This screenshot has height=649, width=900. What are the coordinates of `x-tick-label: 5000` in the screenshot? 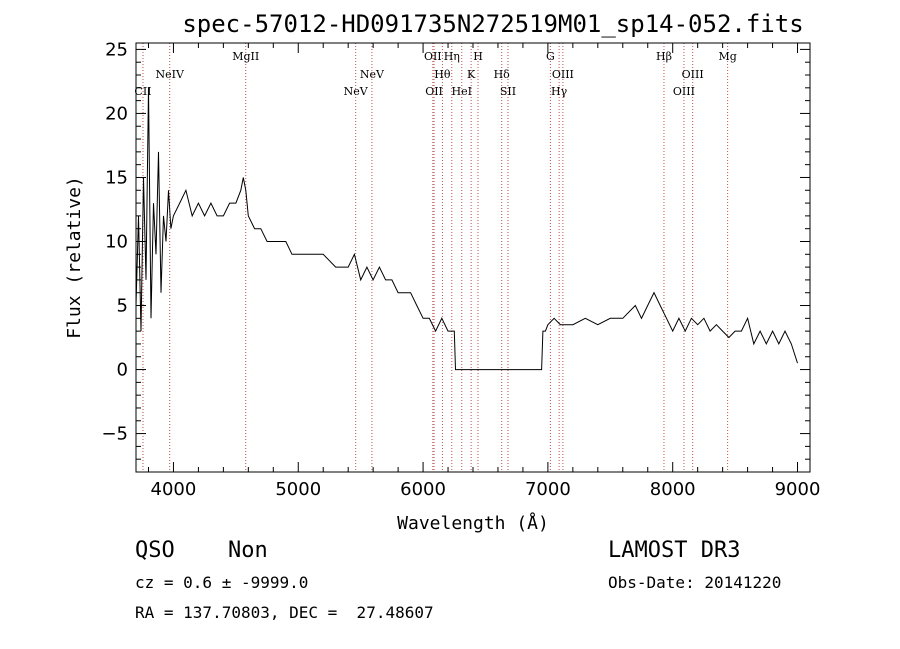 It's located at (298, 489).